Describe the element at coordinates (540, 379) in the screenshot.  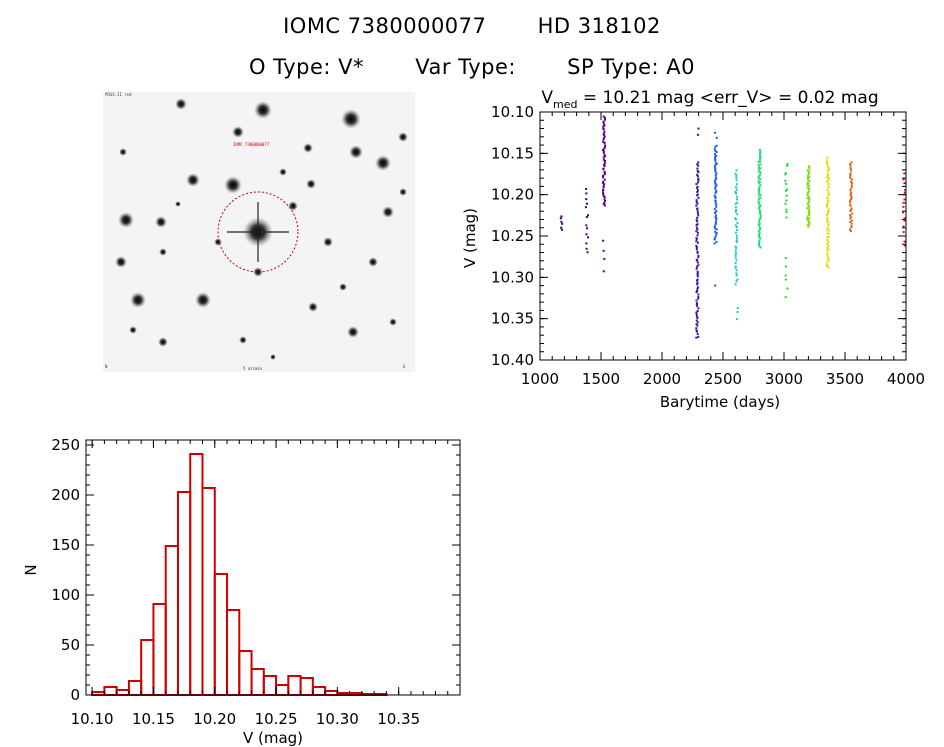
I see `x-tick-label: 1000` at that location.